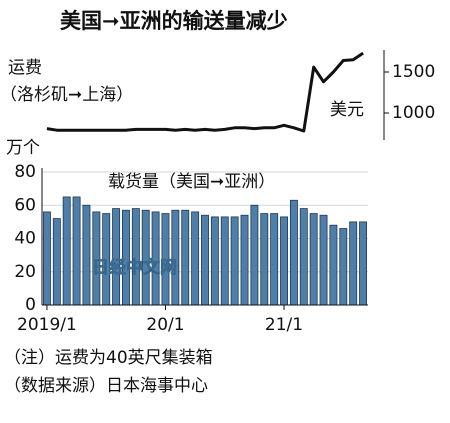 The width and height of the screenshot is (450, 423). Describe the element at coordinates (174, 21) in the screenshot. I see `chart-title: 美国➞亚洲的输送量减少` at that location.